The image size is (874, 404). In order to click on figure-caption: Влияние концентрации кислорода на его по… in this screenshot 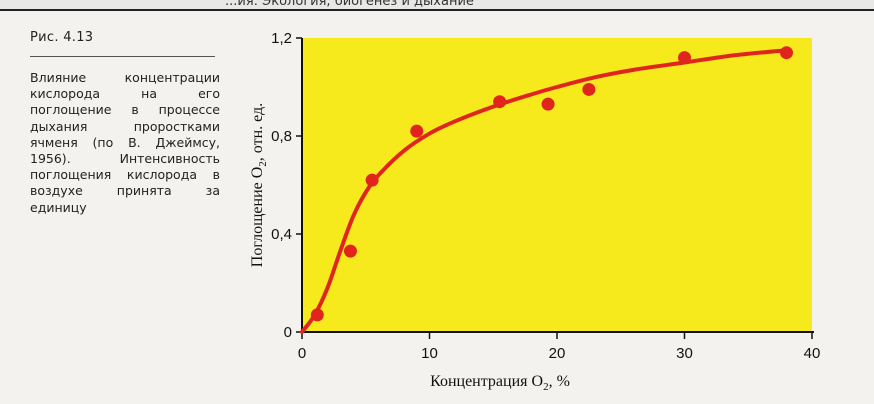, I will do `click(125, 142)`.